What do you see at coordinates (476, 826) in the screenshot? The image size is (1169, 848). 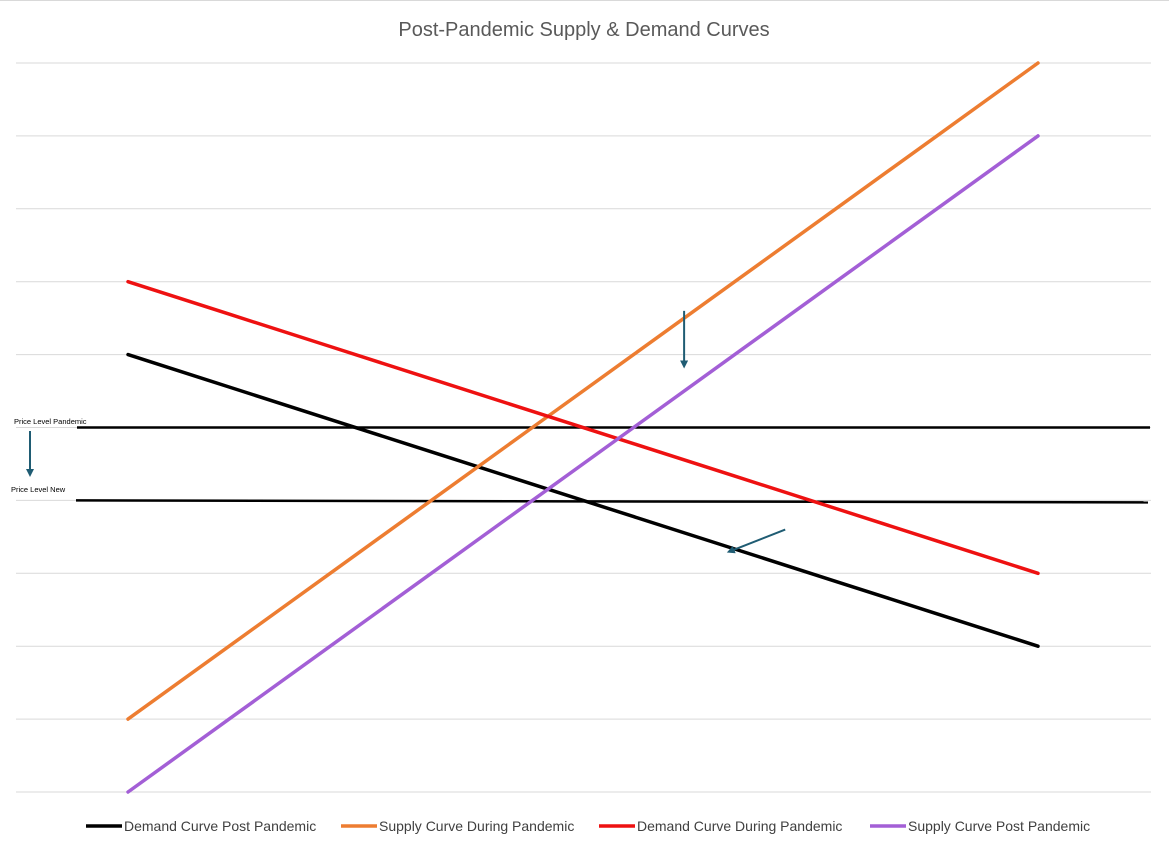 I see `legend-label-supply-during: Supply Curve During Pandemic` at bounding box center [476, 826].